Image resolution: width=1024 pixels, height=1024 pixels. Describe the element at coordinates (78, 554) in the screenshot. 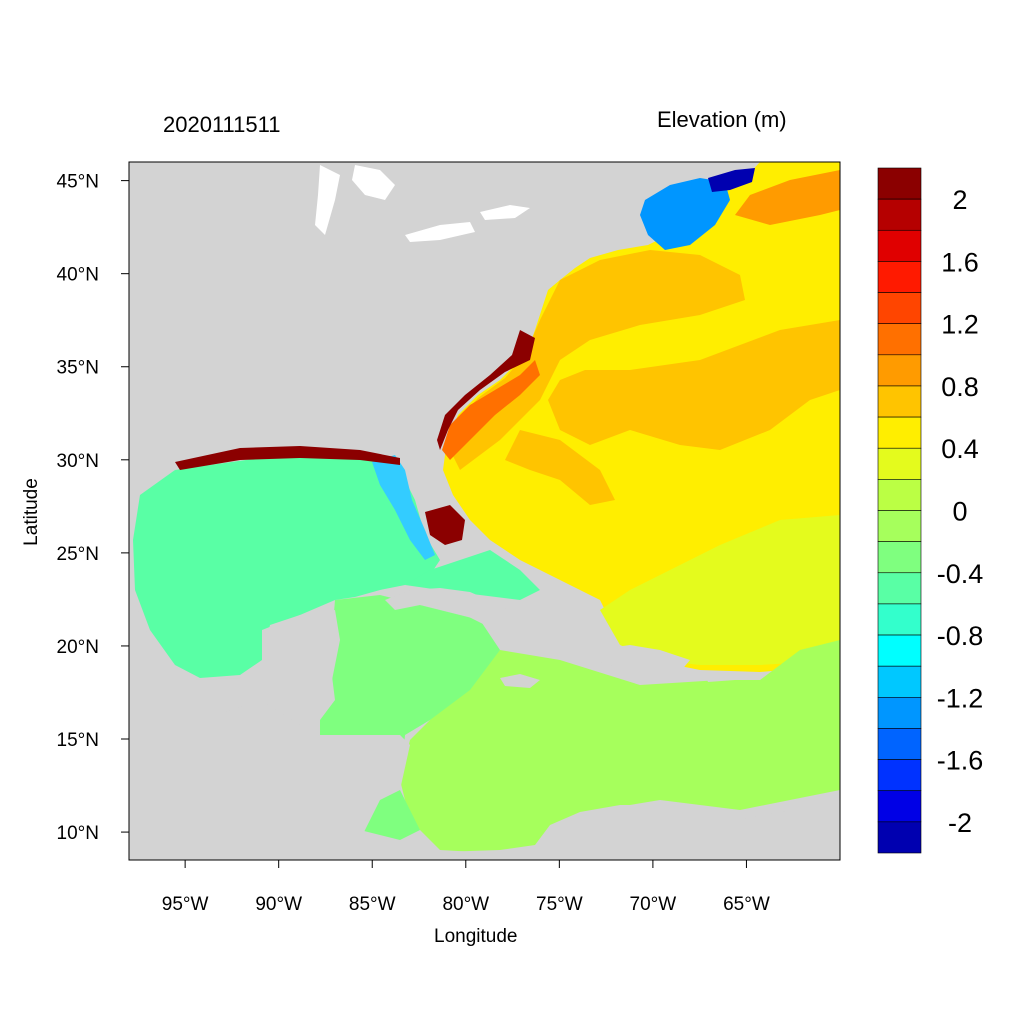

I see `y-tick-label: 25°N` at that location.